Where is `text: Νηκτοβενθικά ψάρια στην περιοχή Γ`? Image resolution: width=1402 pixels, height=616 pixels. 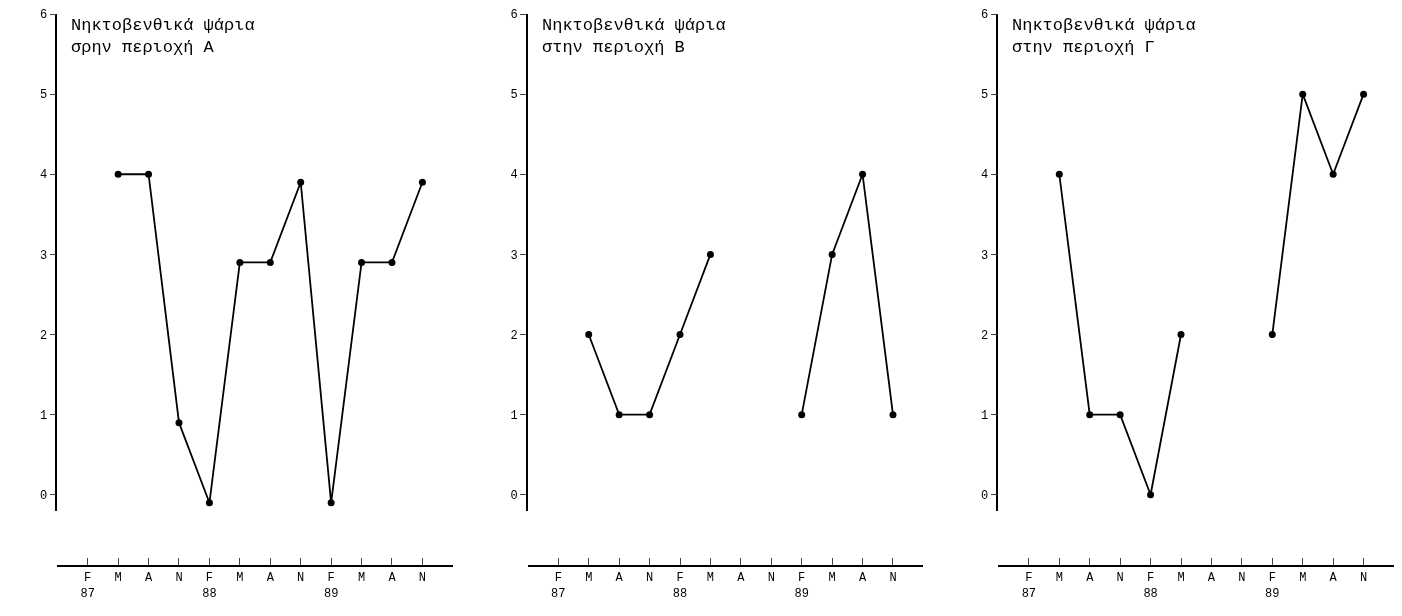
text: Νηκτοβενθικά ψάρια στην περιοχή Γ is located at coordinates (1104, 37).